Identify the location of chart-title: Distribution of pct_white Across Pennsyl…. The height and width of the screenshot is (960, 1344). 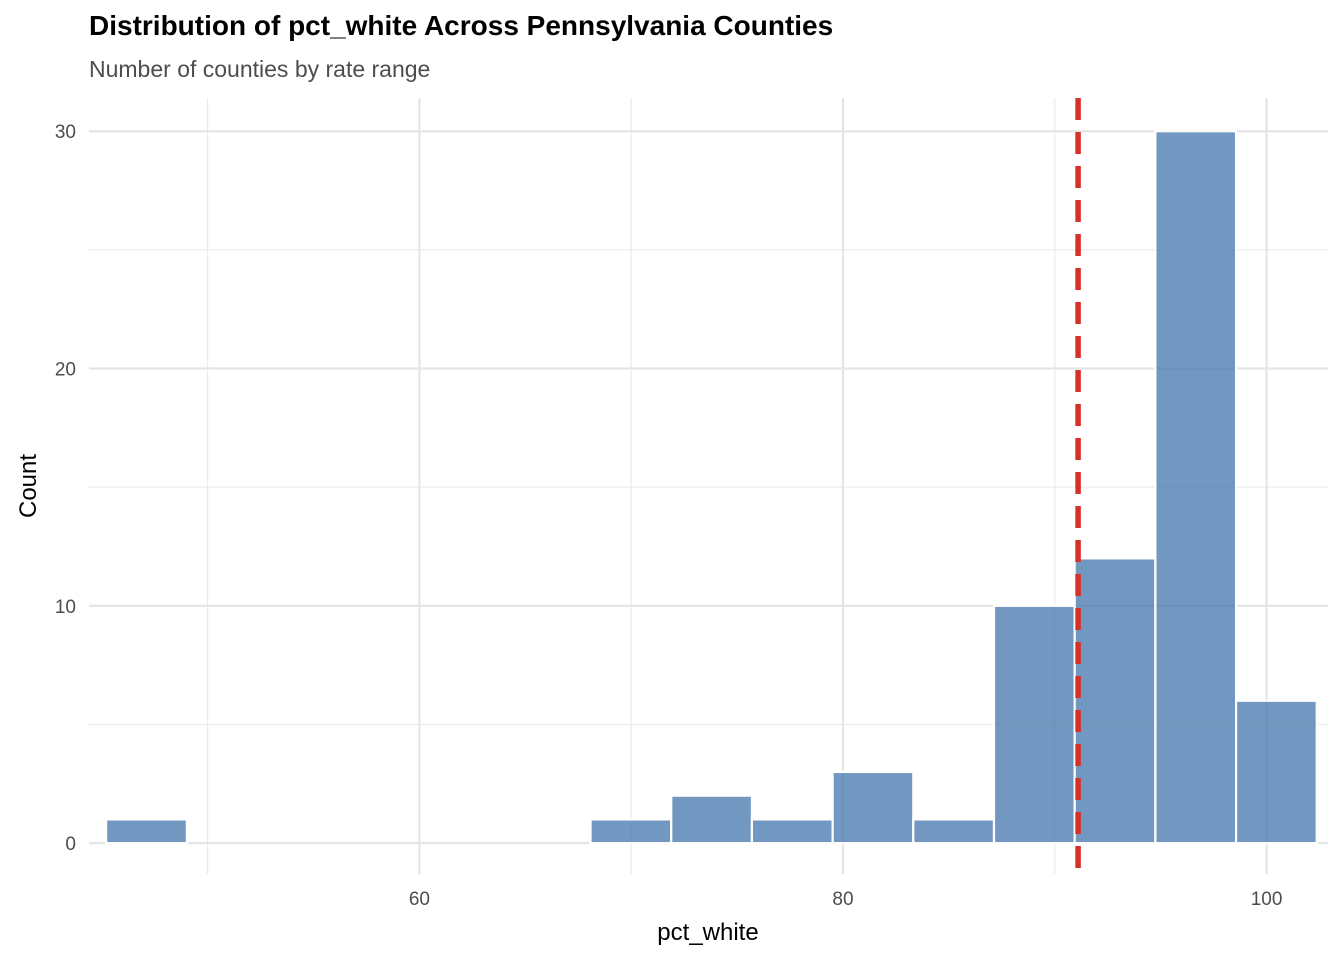
(461, 25).